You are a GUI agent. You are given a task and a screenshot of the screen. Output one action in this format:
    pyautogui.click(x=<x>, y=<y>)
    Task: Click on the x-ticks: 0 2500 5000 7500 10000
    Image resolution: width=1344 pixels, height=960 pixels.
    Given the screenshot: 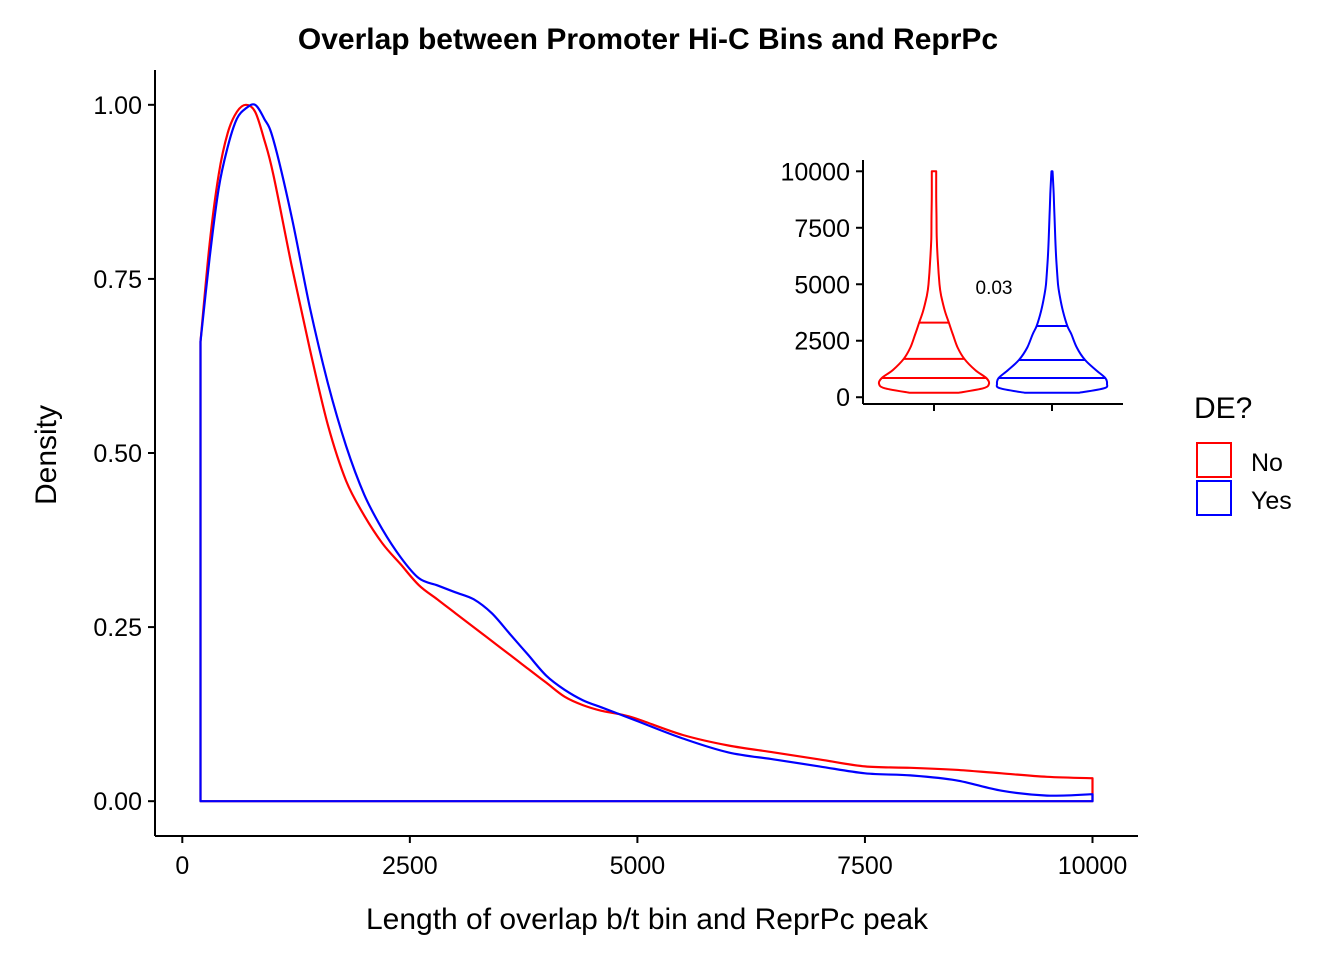 What is the action you would take?
    pyautogui.click(x=651, y=858)
    